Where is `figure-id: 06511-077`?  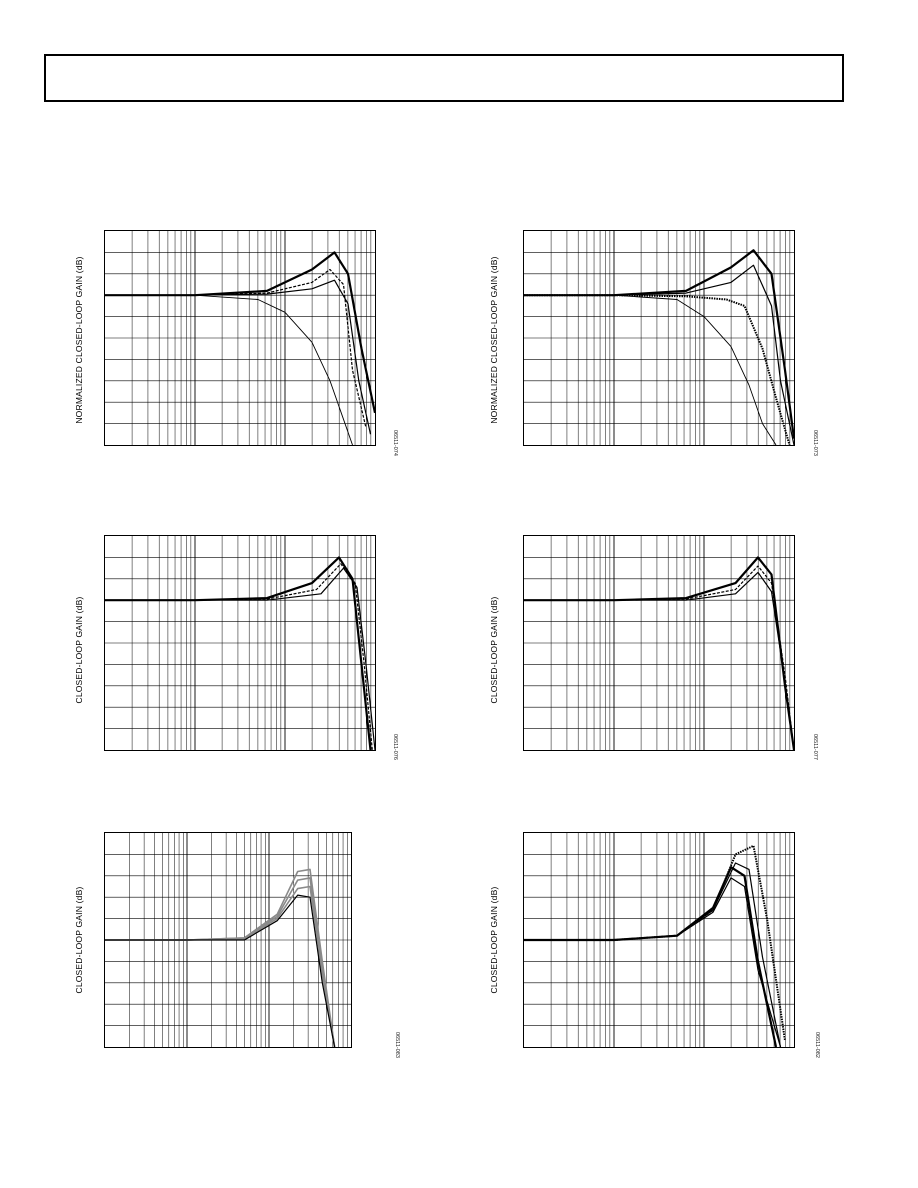 figure-id: 06511-077 is located at coordinates (815, 747).